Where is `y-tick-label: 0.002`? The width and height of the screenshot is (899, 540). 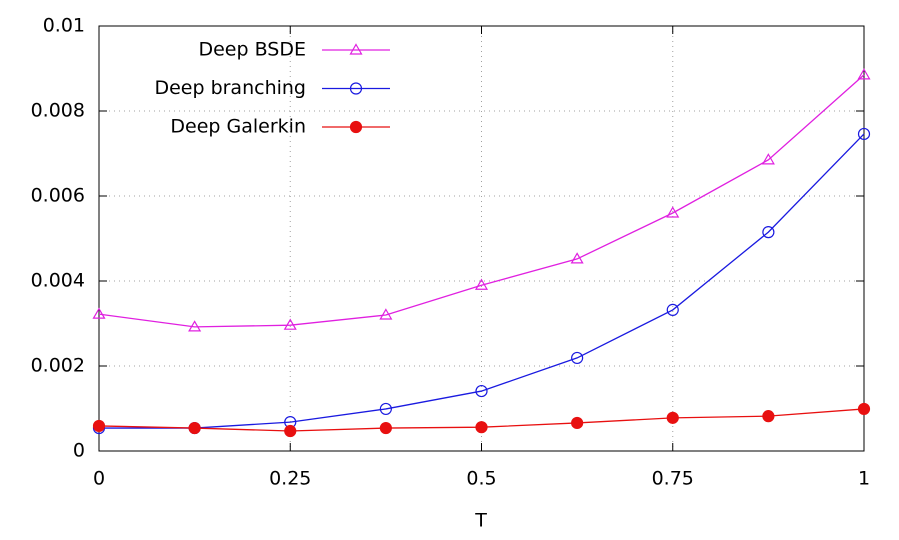
y-tick-label: 0.002 is located at coordinates (58, 366).